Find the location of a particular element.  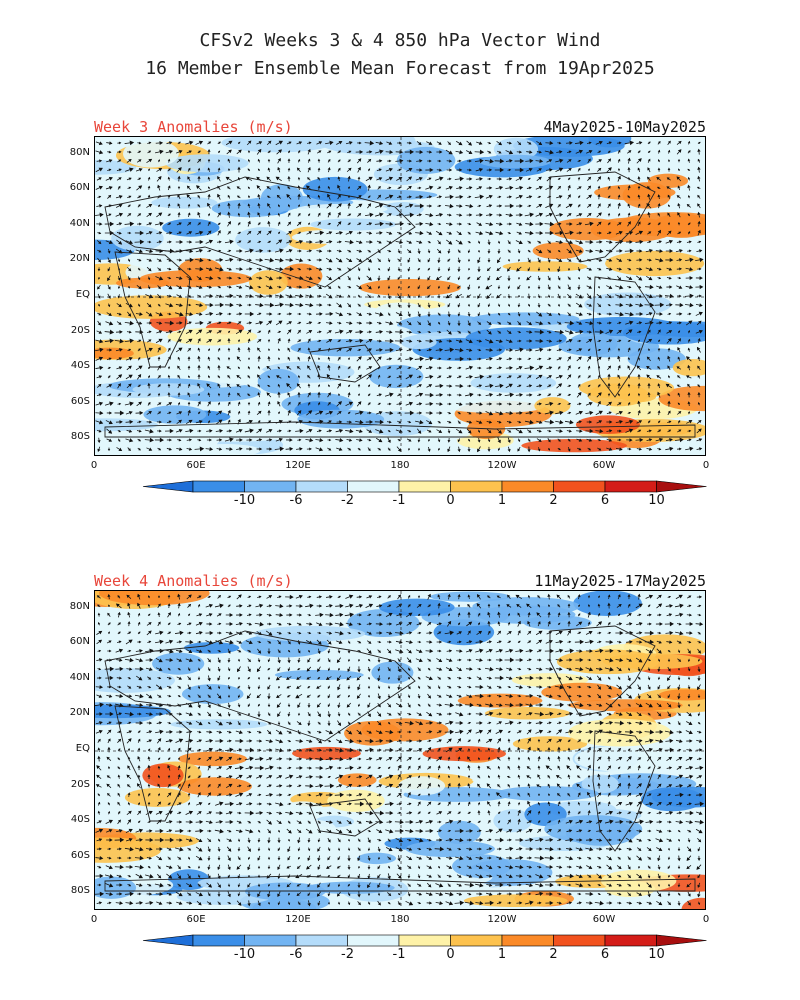

continent-outline is located at coordinates (260, 232).